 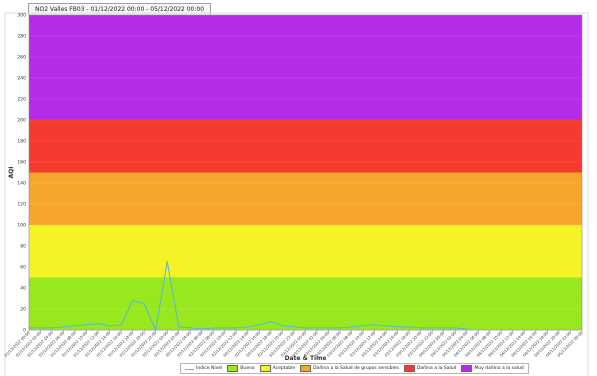 What do you see at coordinates (189, 369) in the screenshot?
I see `legend-line-swatch` at bounding box center [189, 369].